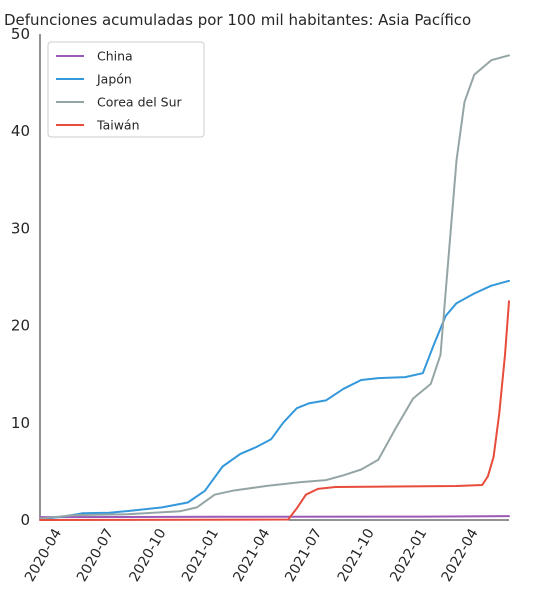  I want to click on y-tick-label: 30, so click(20, 228).